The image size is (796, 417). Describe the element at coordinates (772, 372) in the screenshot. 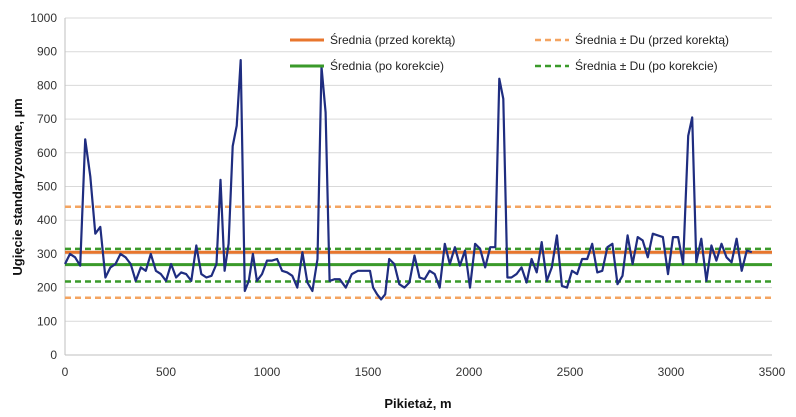

I see `x-tick-label: 3500` at that location.